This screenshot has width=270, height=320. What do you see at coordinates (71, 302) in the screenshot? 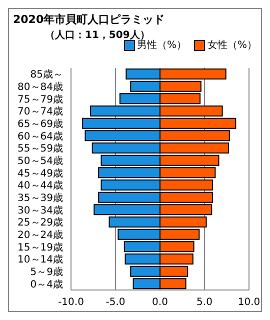
I see `x-tick-label: -10.0` at bounding box center [71, 302].